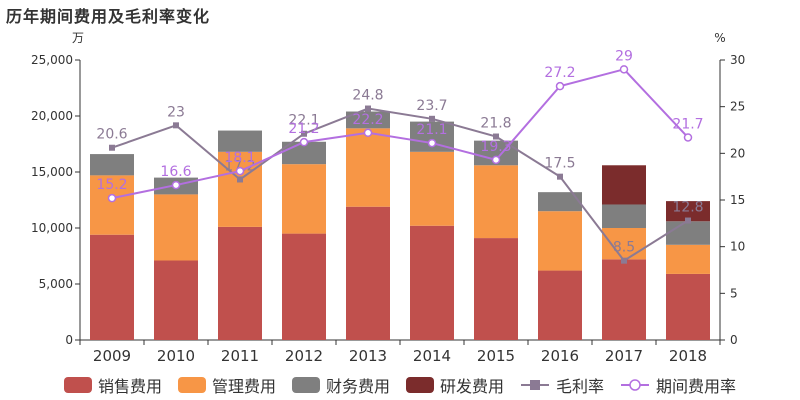 This screenshot has width=800, height=400. I want to click on x-axis-tick-label: 2010, so click(176, 356).